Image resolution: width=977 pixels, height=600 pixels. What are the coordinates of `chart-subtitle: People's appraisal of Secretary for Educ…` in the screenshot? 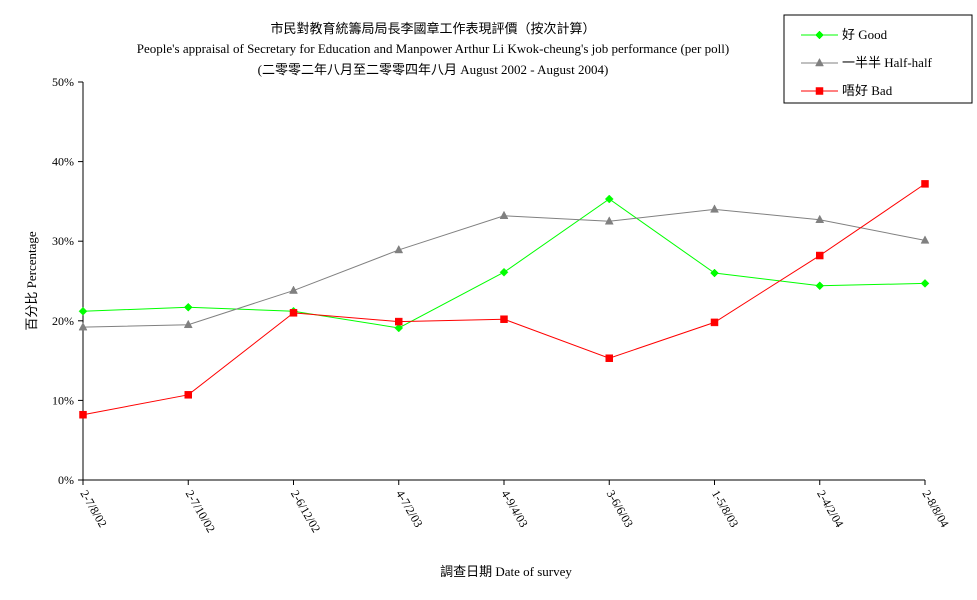 It's located at (433, 48).